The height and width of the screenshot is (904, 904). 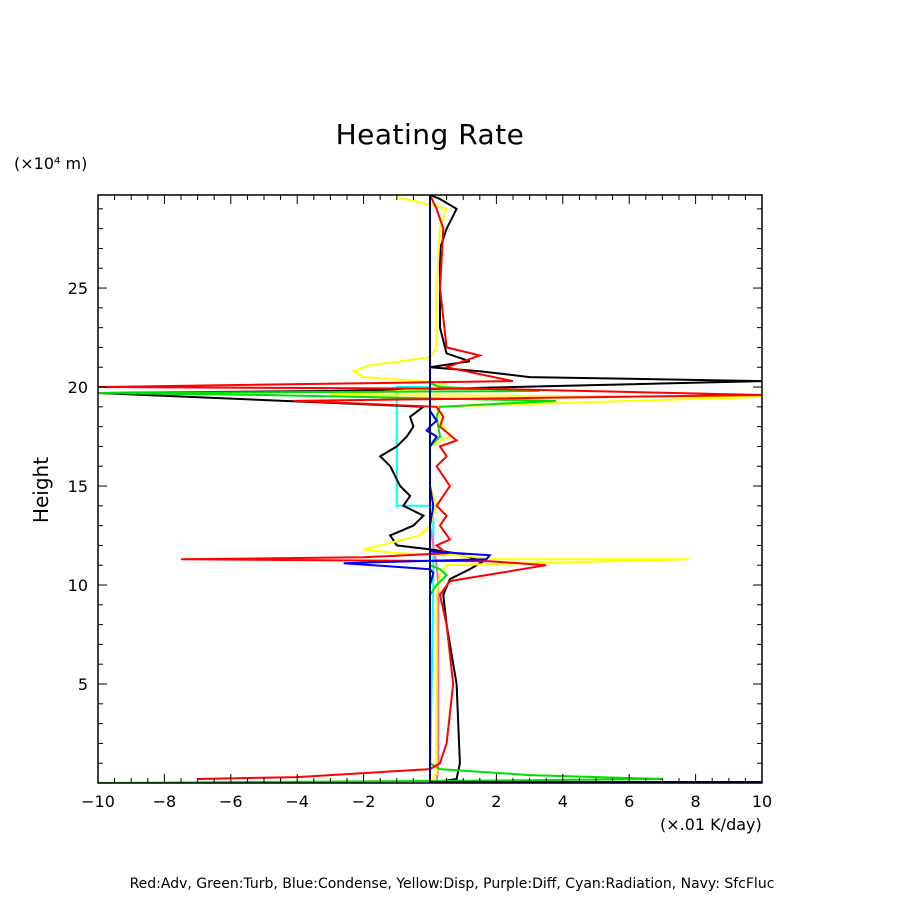 What do you see at coordinates (496, 801) in the screenshot?
I see `x-tick-label: 2` at bounding box center [496, 801].